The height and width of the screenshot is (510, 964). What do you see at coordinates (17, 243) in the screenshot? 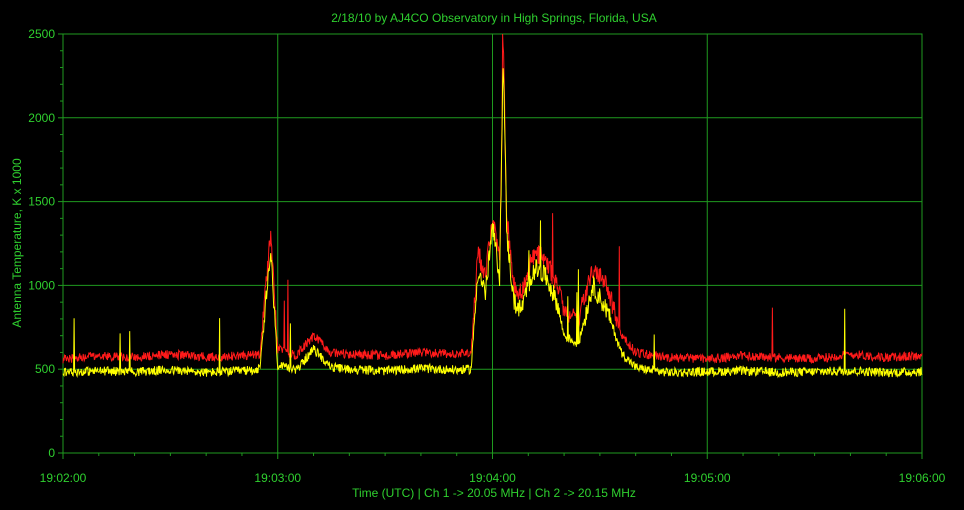
I see `y-axis-label: Antenna Temperature, K x 1000` at bounding box center [17, 243].